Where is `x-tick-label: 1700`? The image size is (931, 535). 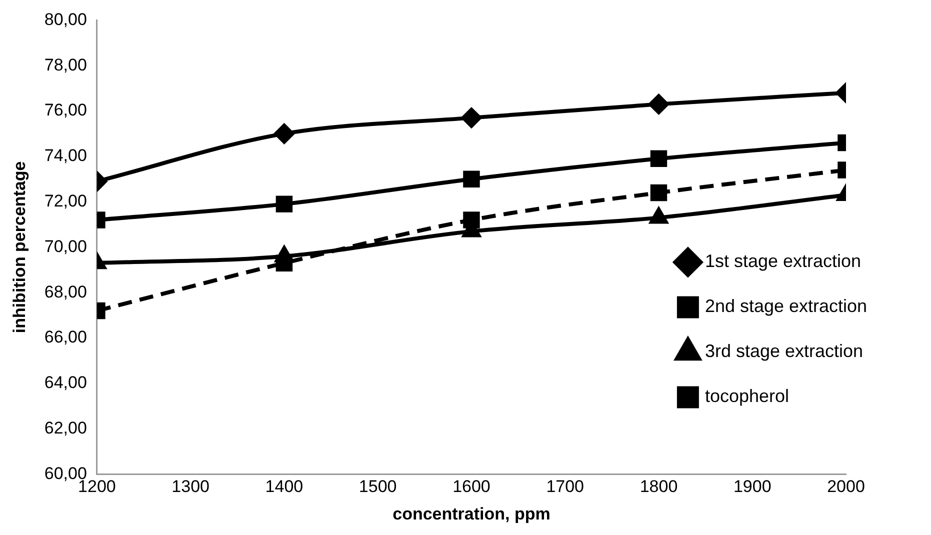
x-tick-label: 1700 is located at coordinates (565, 486).